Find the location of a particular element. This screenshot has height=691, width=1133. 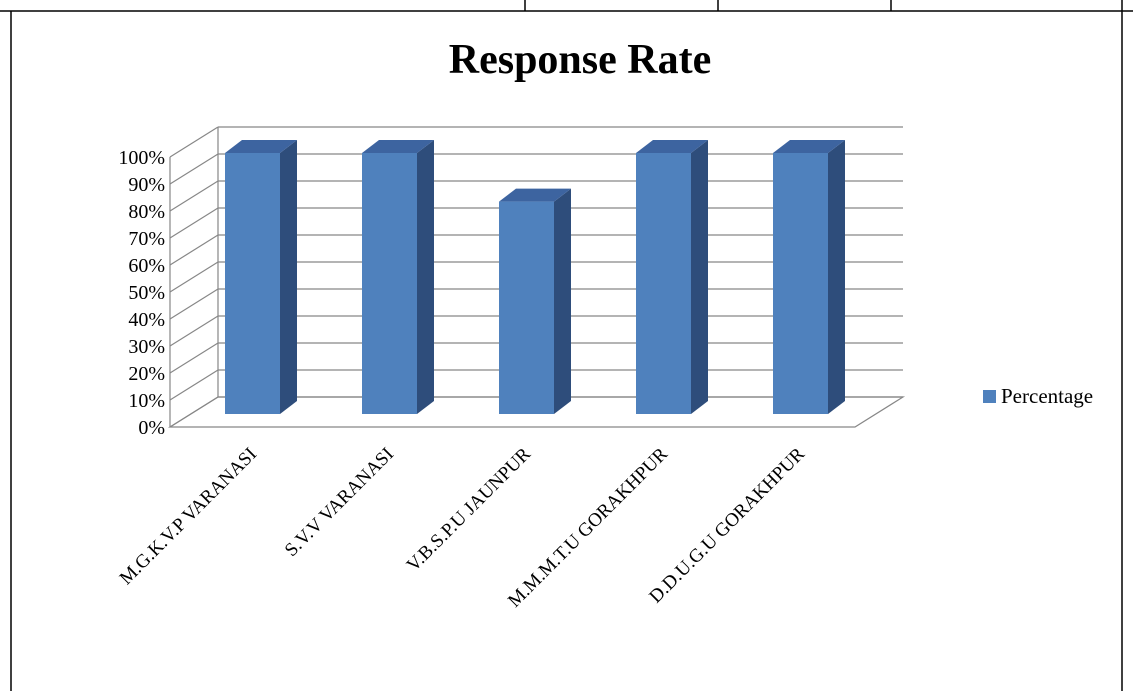

x-category-label: M.M.M.T.U GORAKHPUR is located at coordinates (588, 527).